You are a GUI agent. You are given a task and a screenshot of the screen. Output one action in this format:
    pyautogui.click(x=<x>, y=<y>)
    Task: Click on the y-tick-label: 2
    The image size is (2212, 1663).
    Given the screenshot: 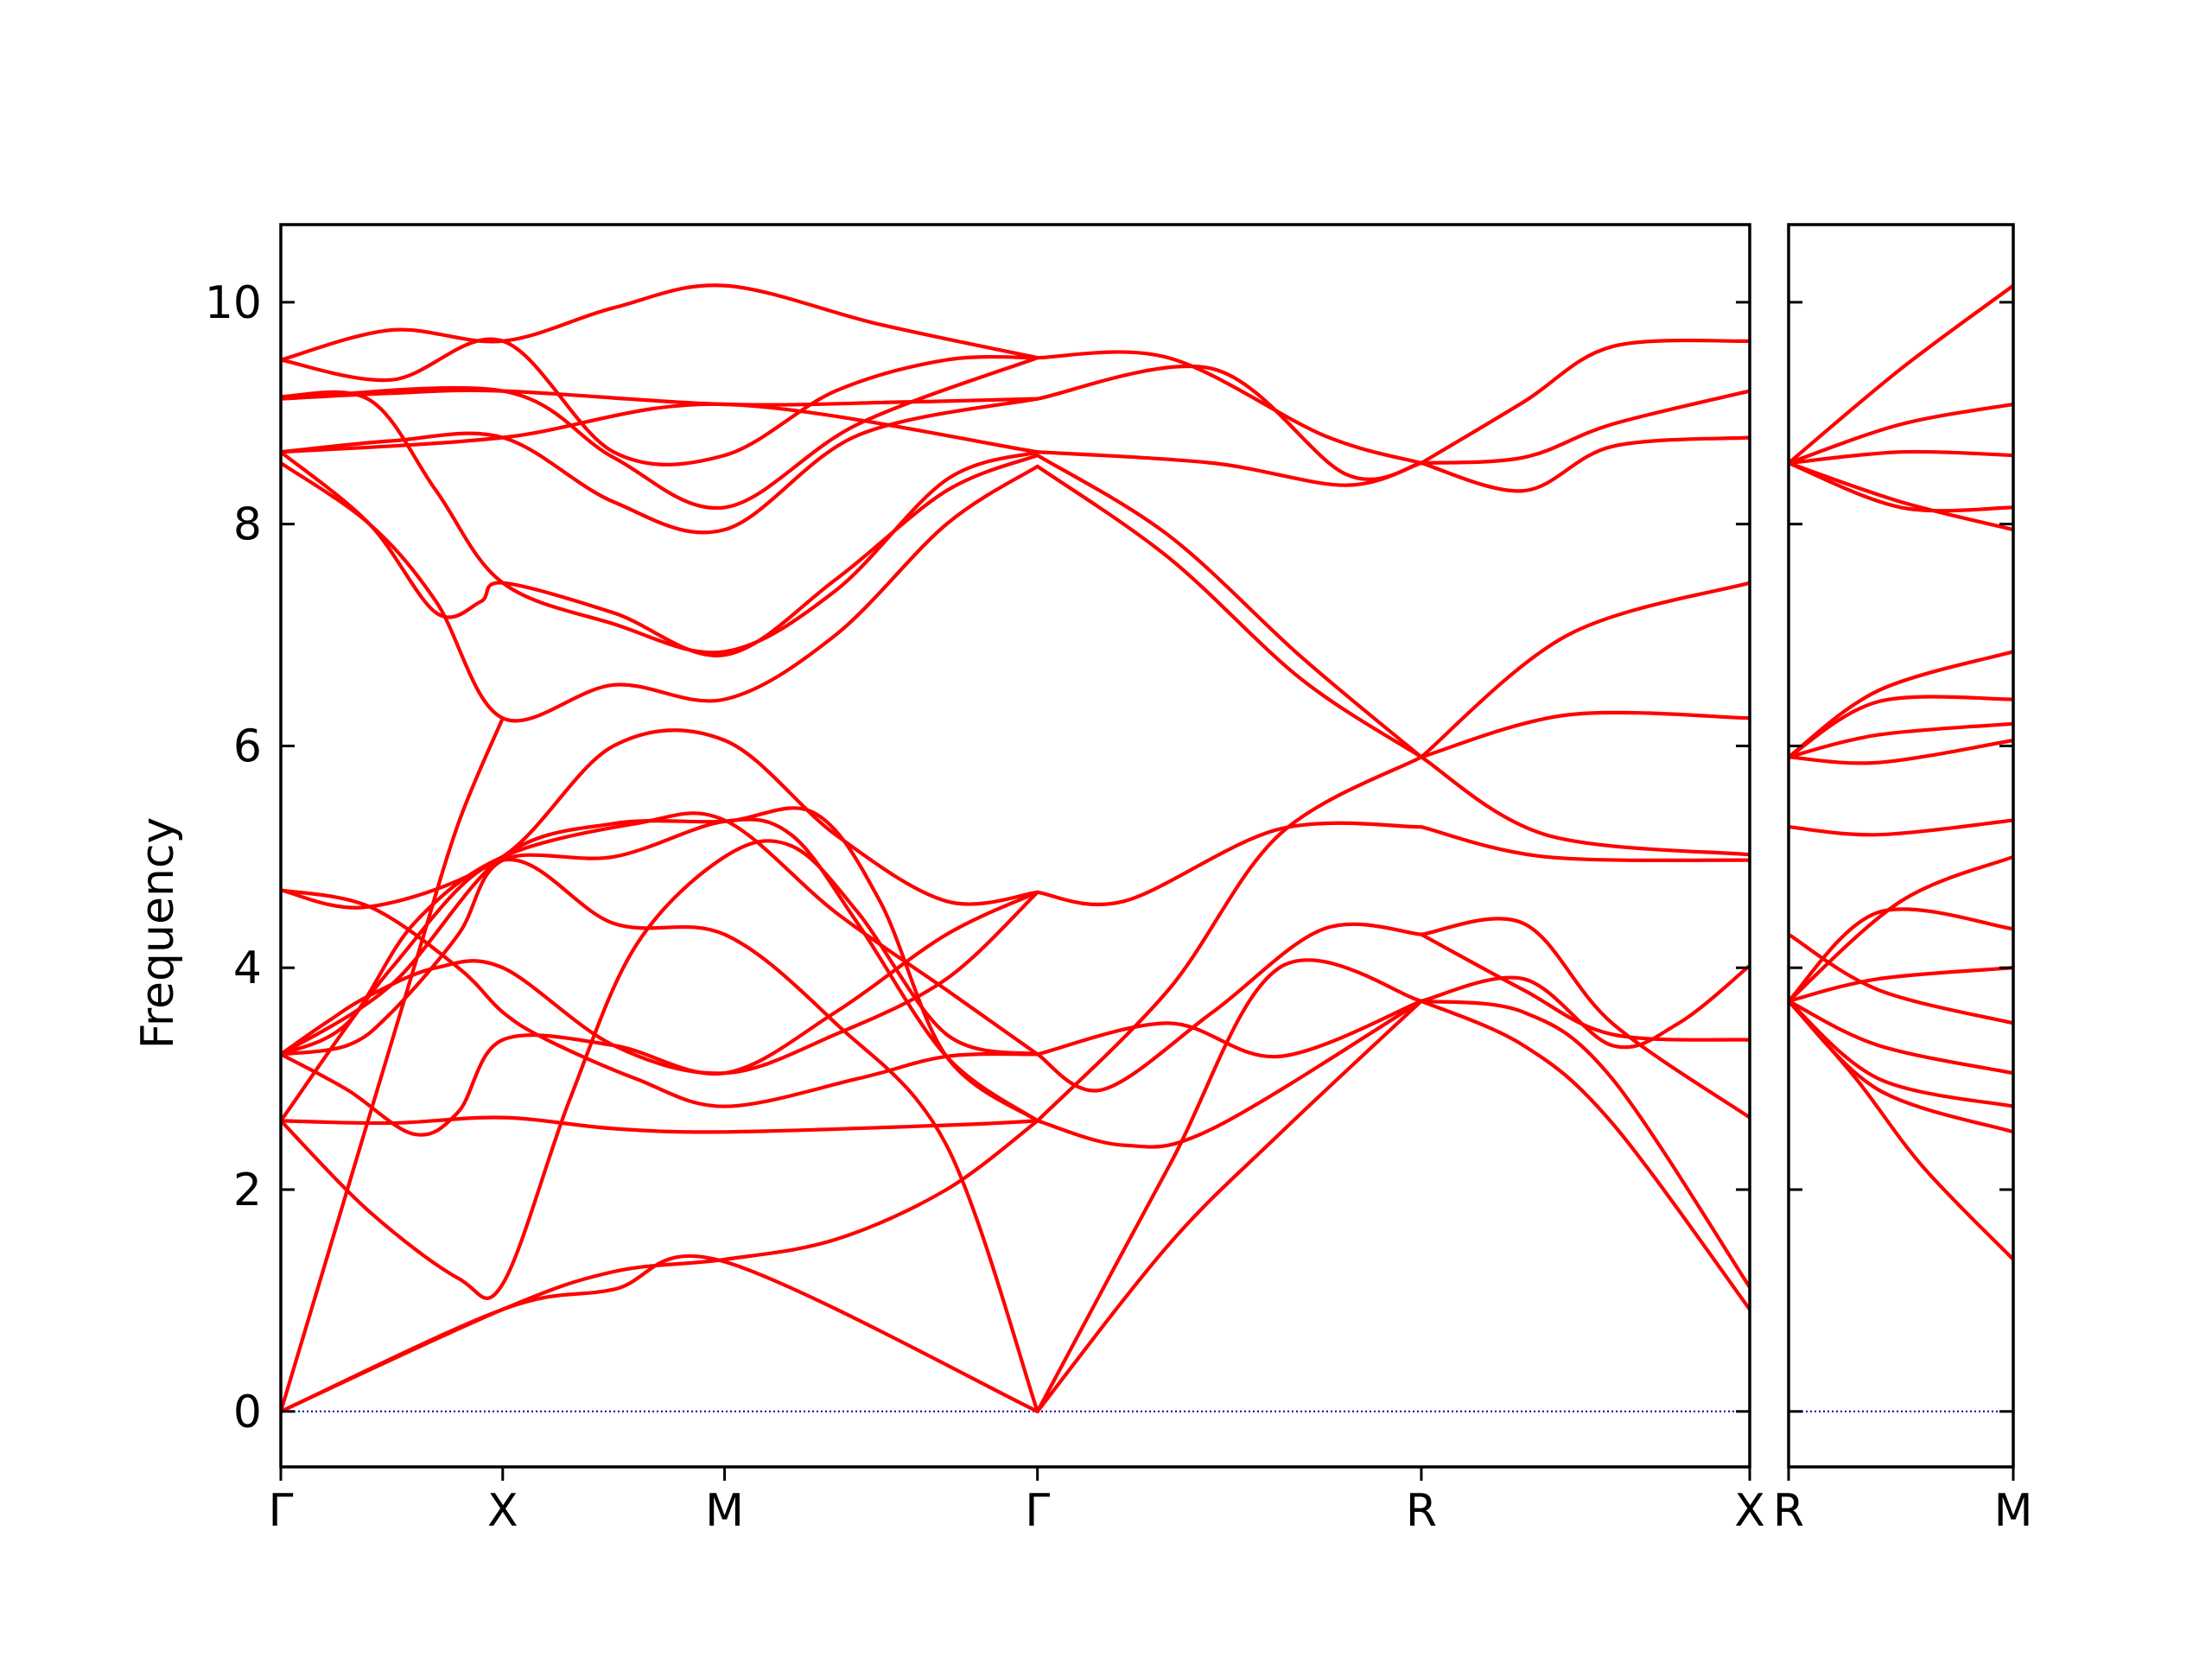 What is the action you would take?
    pyautogui.click(x=247, y=1191)
    